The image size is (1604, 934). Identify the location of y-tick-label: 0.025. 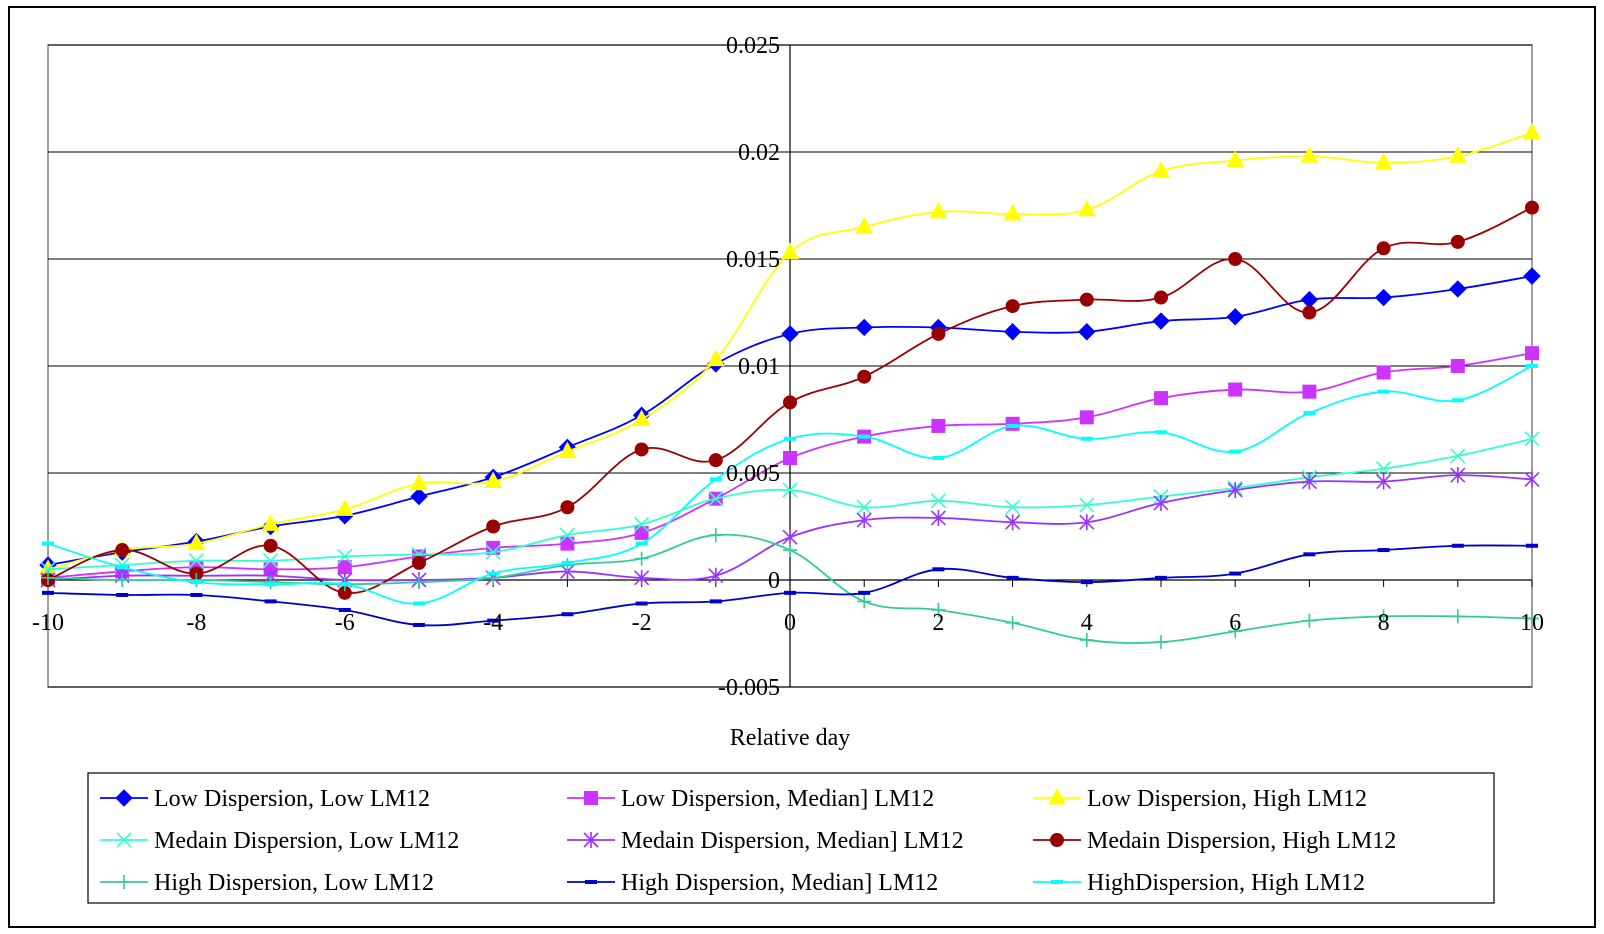
(753, 46).